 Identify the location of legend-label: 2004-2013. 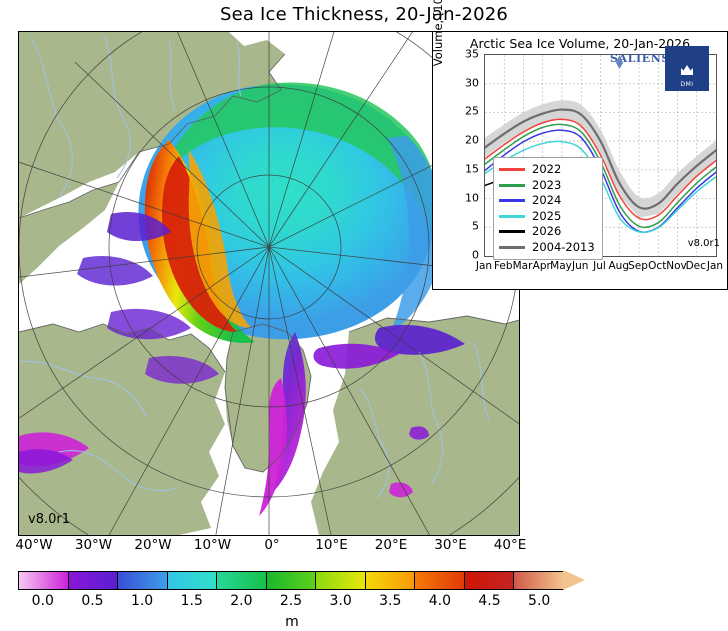
(563, 246).